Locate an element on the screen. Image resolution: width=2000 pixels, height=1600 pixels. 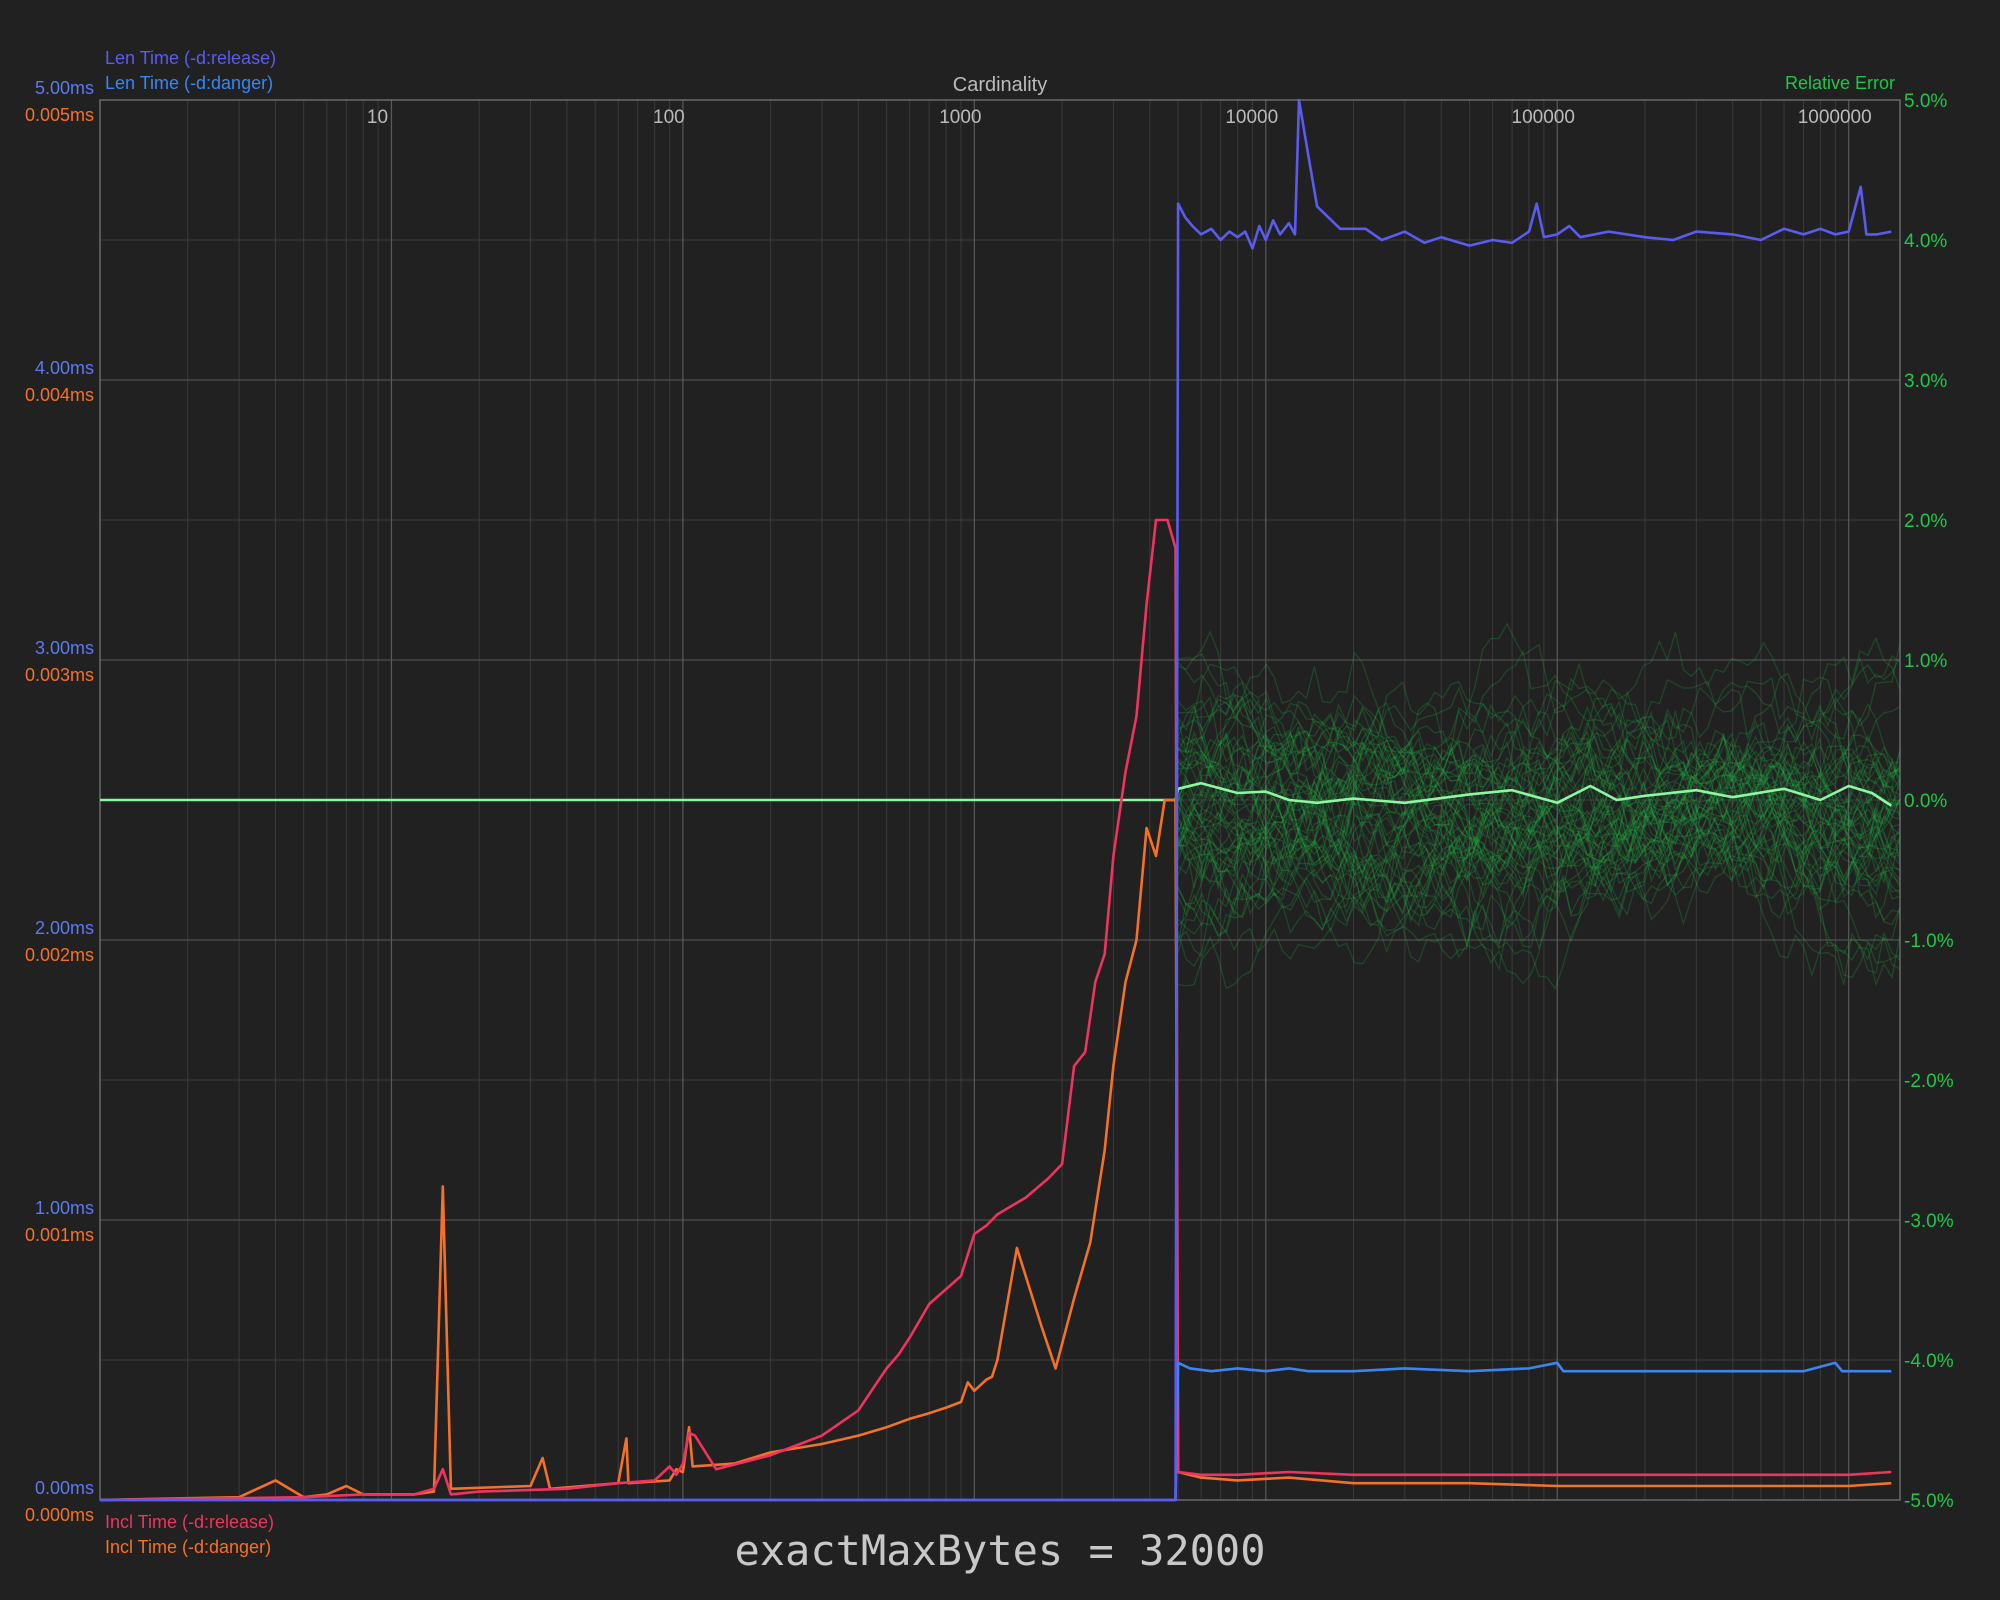
chart-title: Cardinality is located at coordinates (1000, 85).